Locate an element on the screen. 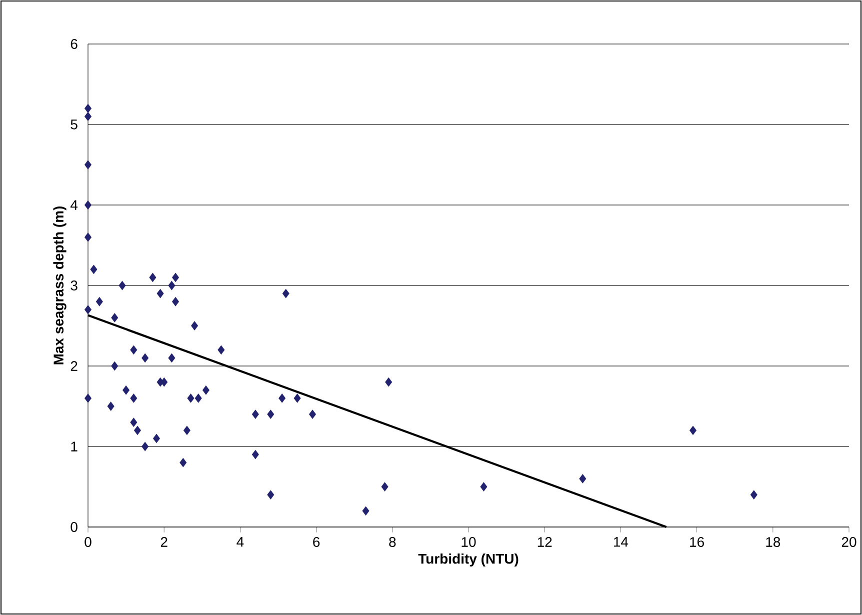  y-tick-label: 4 is located at coordinates (74, 205).